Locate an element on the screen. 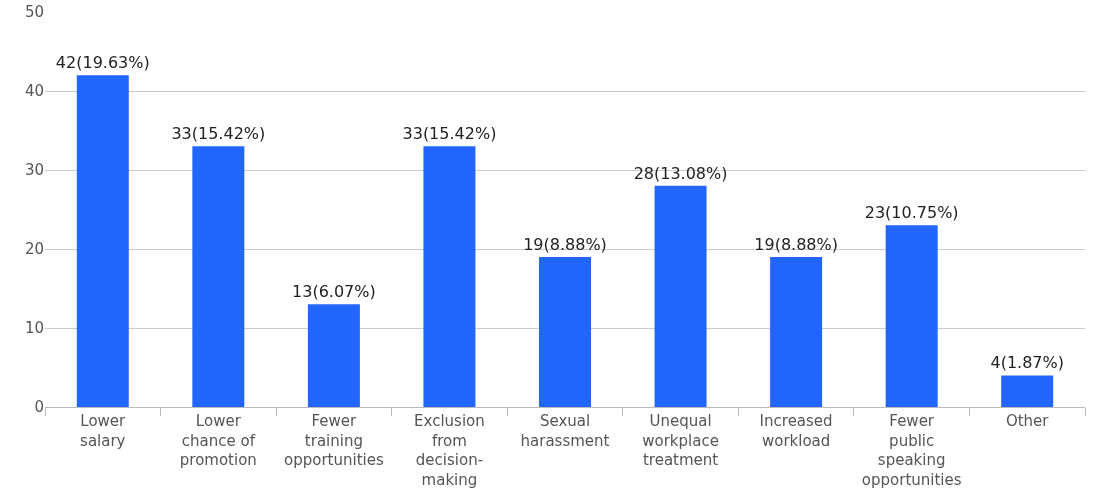  y-tick-label: 30 is located at coordinates (34, 170).